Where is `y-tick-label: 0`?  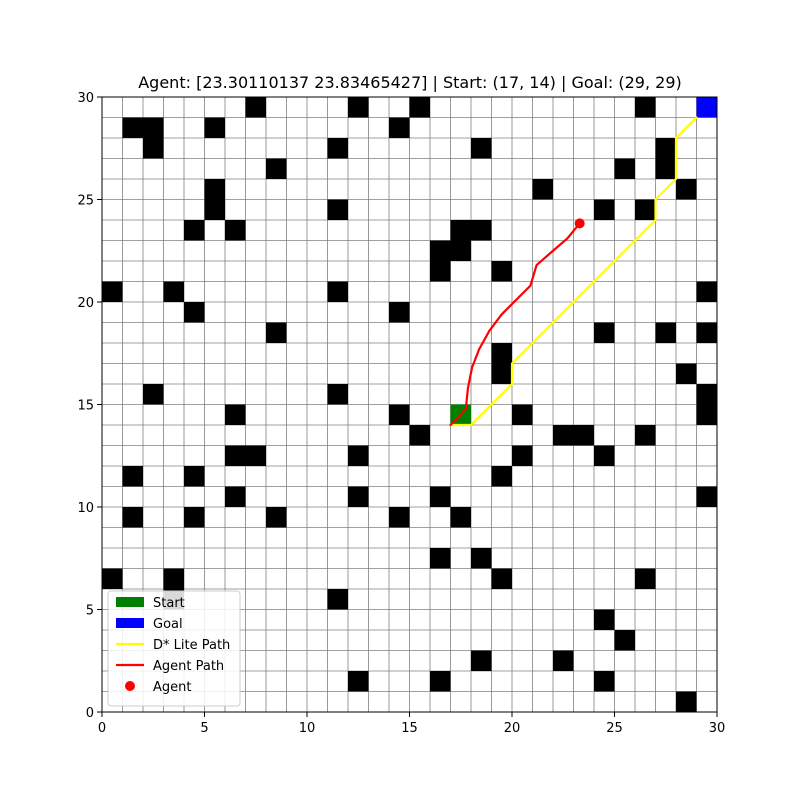
y-tick-label: 0 is located at coordinates (90, 713).